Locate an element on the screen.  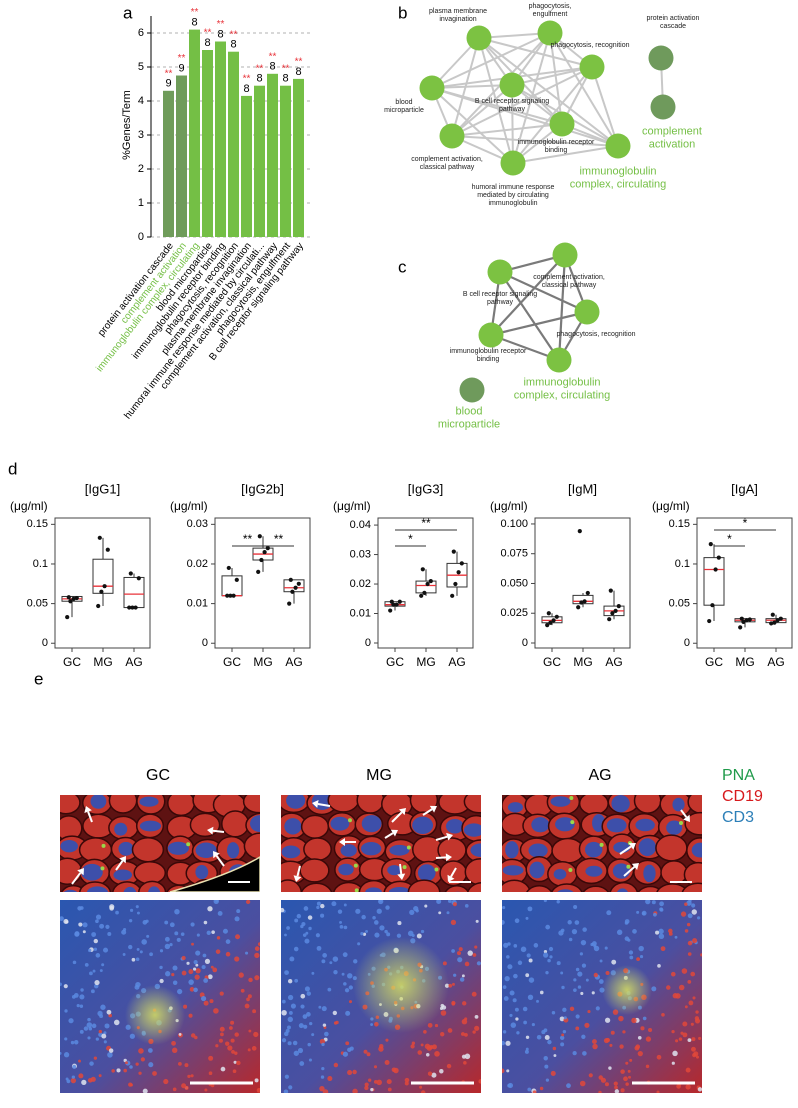
plot-frame is located at coordinates (582, 583).